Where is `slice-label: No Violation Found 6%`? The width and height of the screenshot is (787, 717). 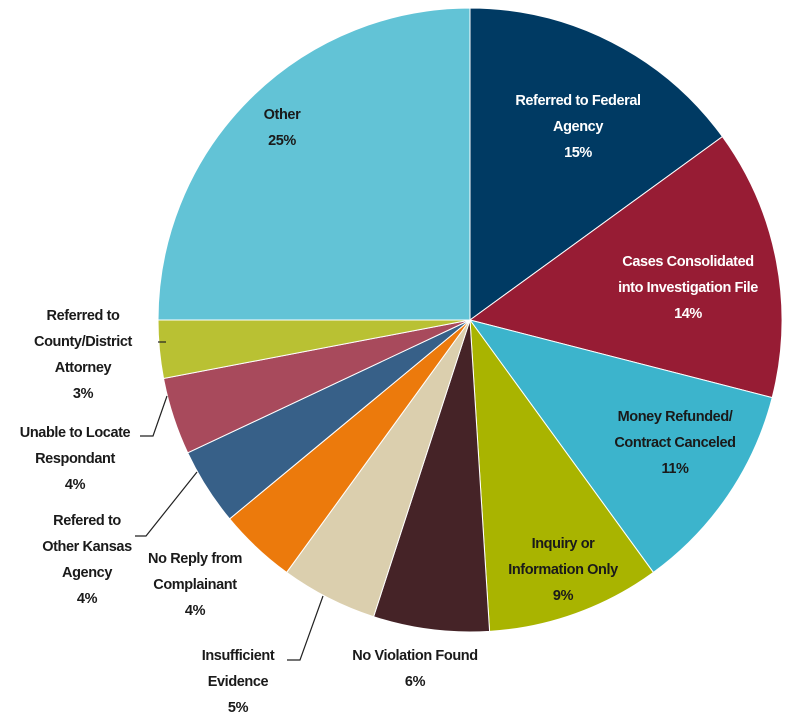
slice-label: No Violation Found 6% is located at coordinates (415, 669).